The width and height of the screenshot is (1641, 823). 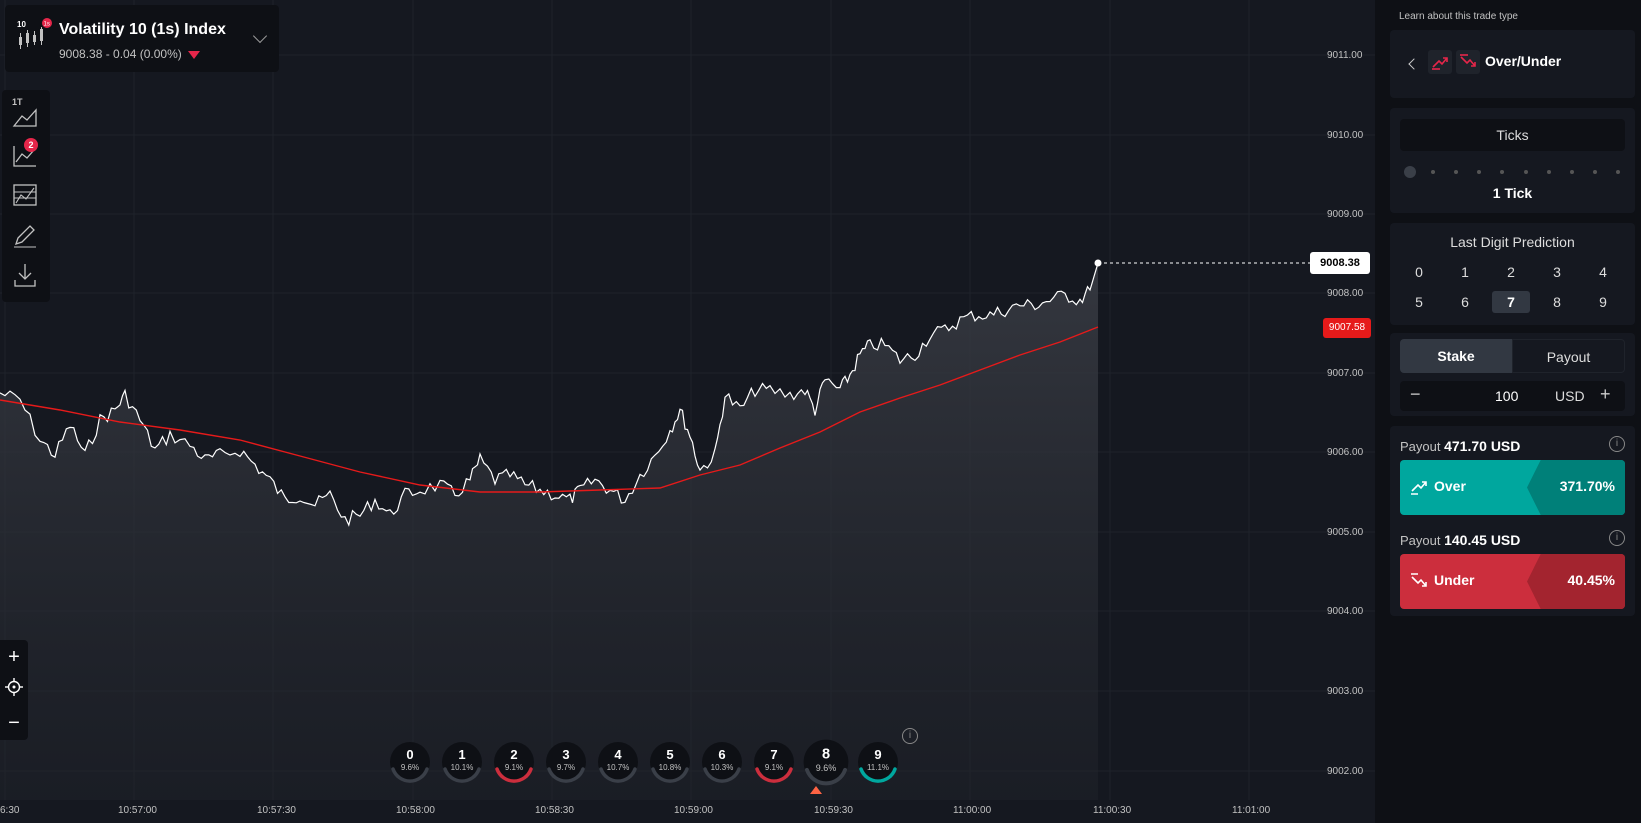 I want to click on digit-prediction-5: 5, so click(x=1419, y=302).